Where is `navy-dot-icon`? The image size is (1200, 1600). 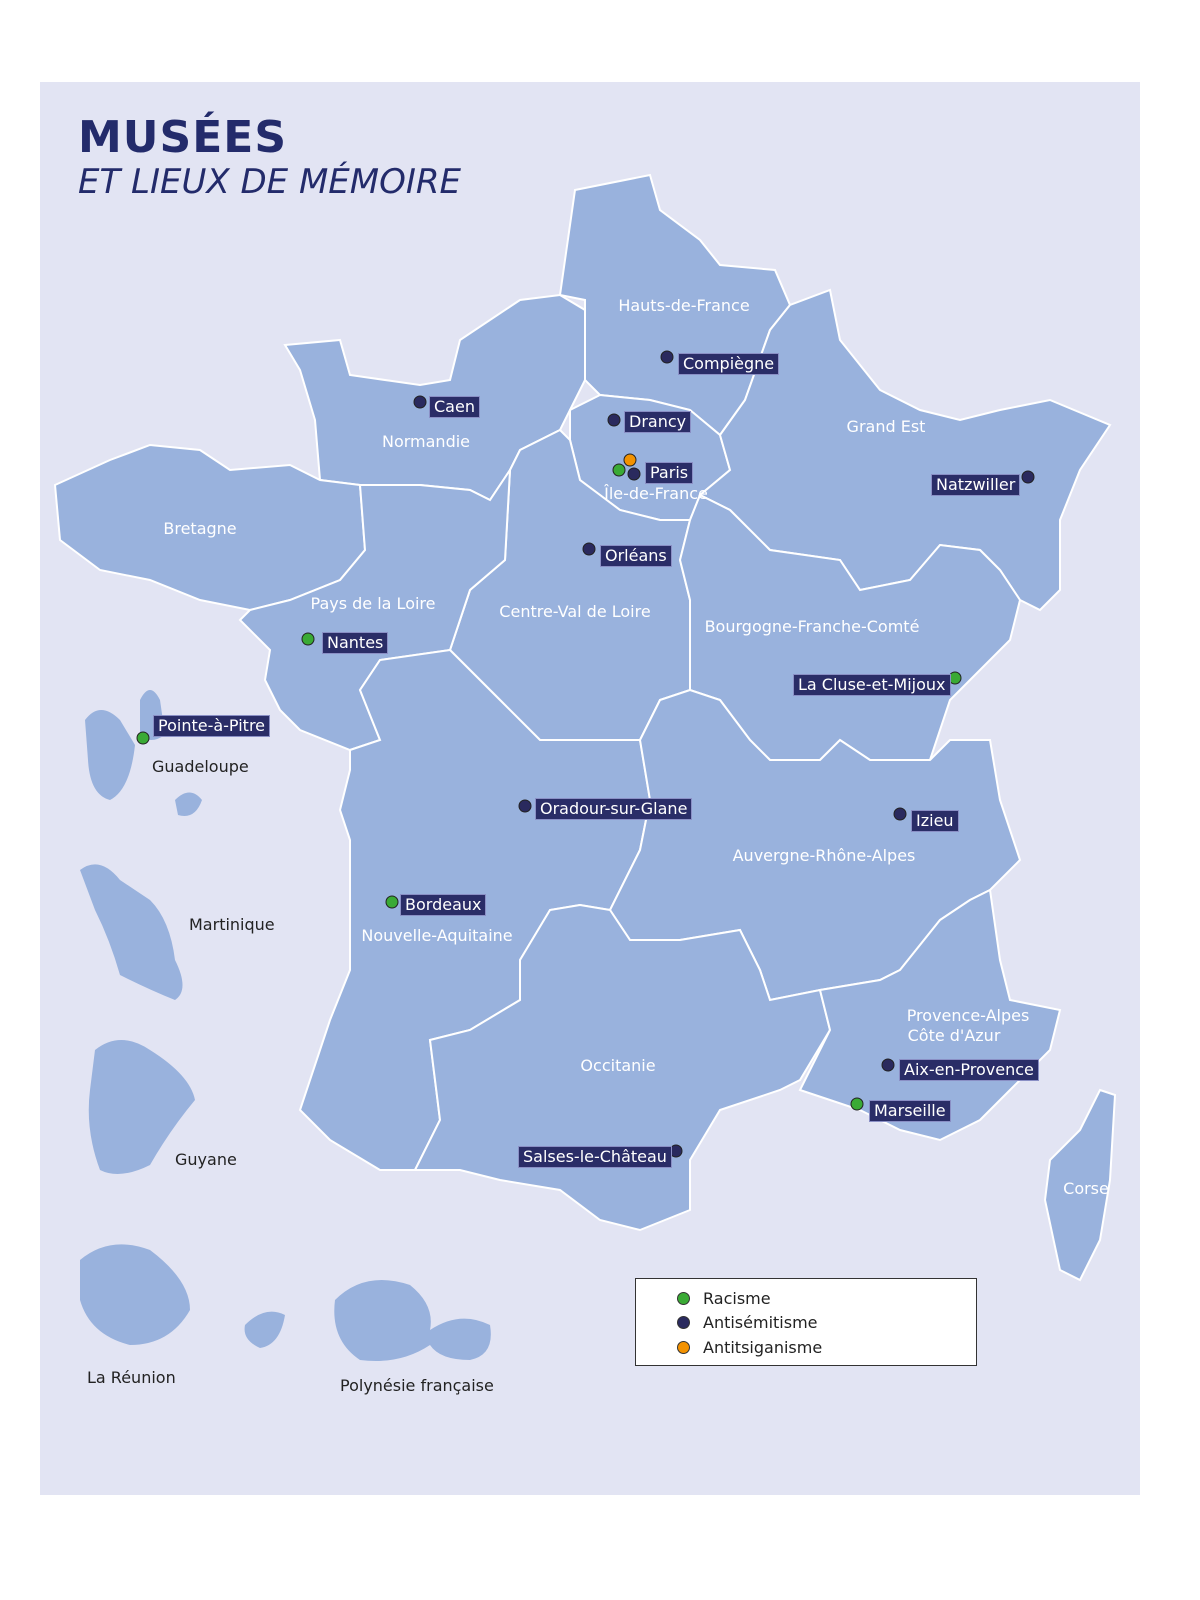
navy-dot-icon is located at coordinates (683, 1322).